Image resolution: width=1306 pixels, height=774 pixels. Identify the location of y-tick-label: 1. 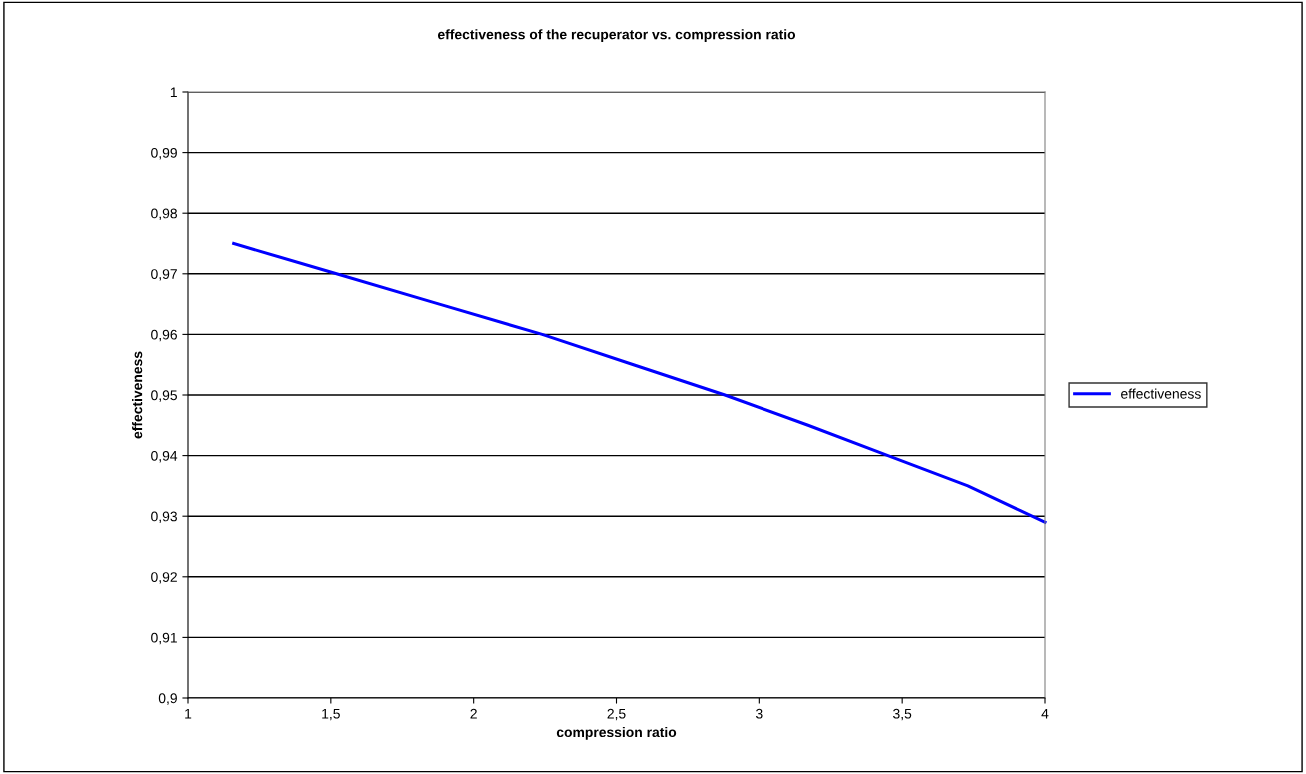
(173, 92).